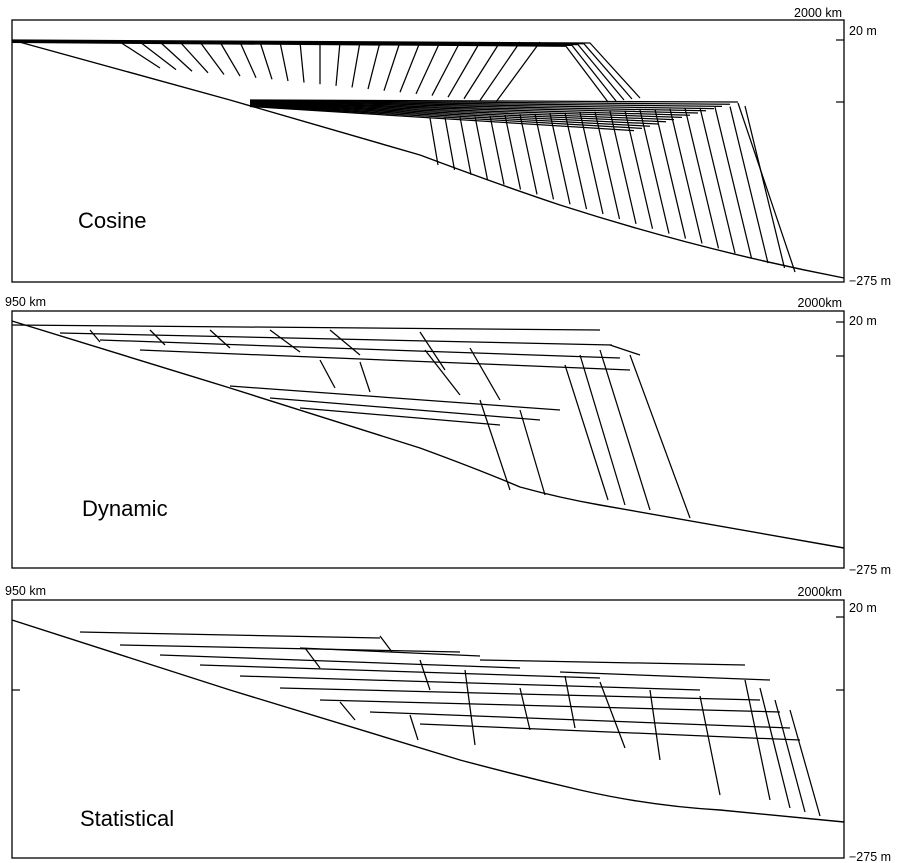 This screenshot has height=863, width=907. Describe the element at coordinates (127, 818) in the screenshot. I see `panel-title: Statistical` at that location.